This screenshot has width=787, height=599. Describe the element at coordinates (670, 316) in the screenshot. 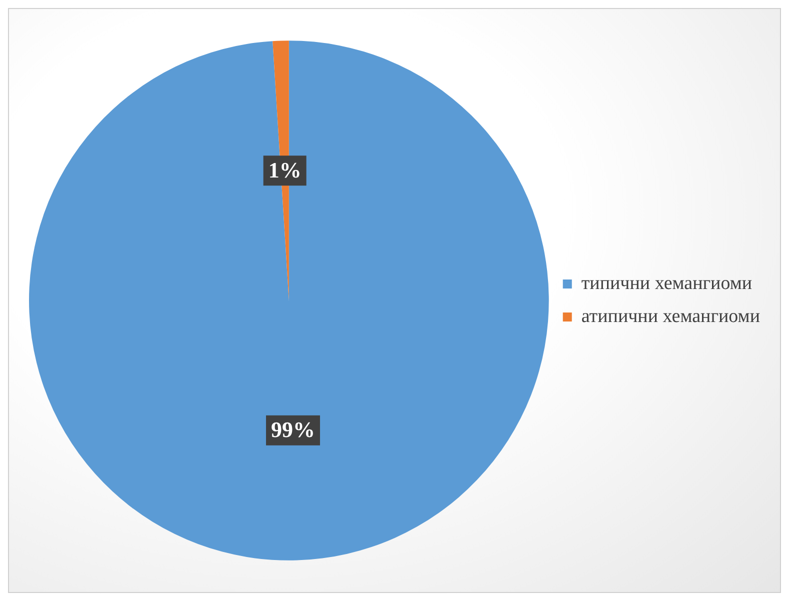

I see `legend-label: атипични хемангиоми` at that location.